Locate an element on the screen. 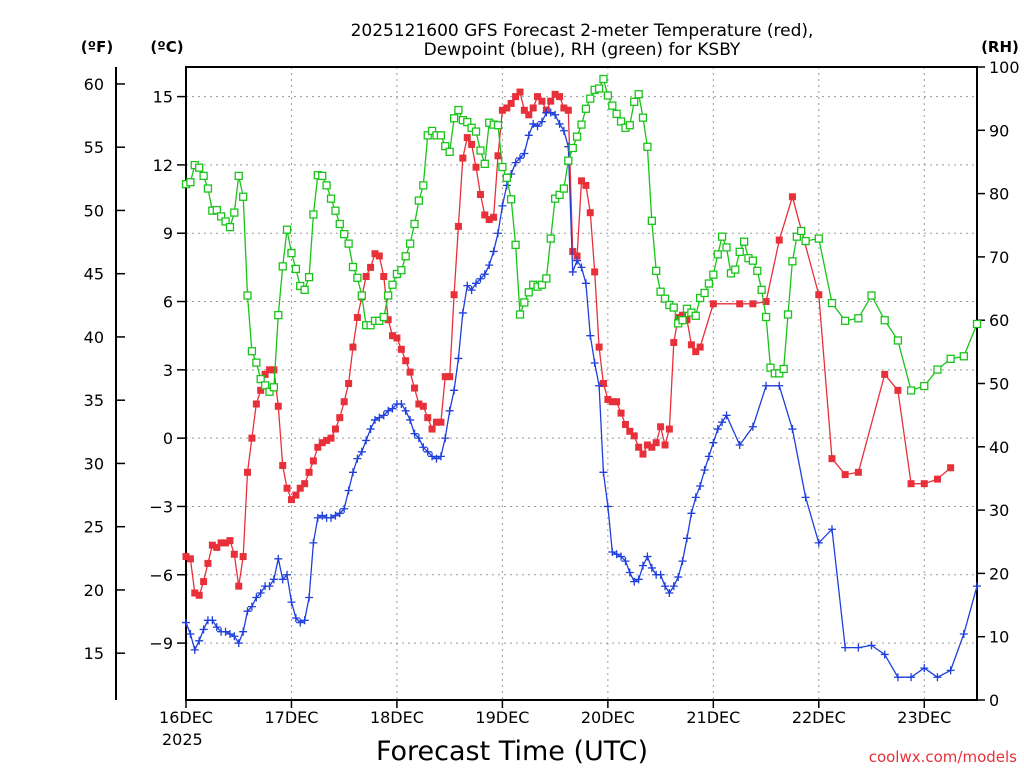 The height and width of the screenshot is (772, 1024). rh-tick-label: 60 is located at coordinates (999, 320).